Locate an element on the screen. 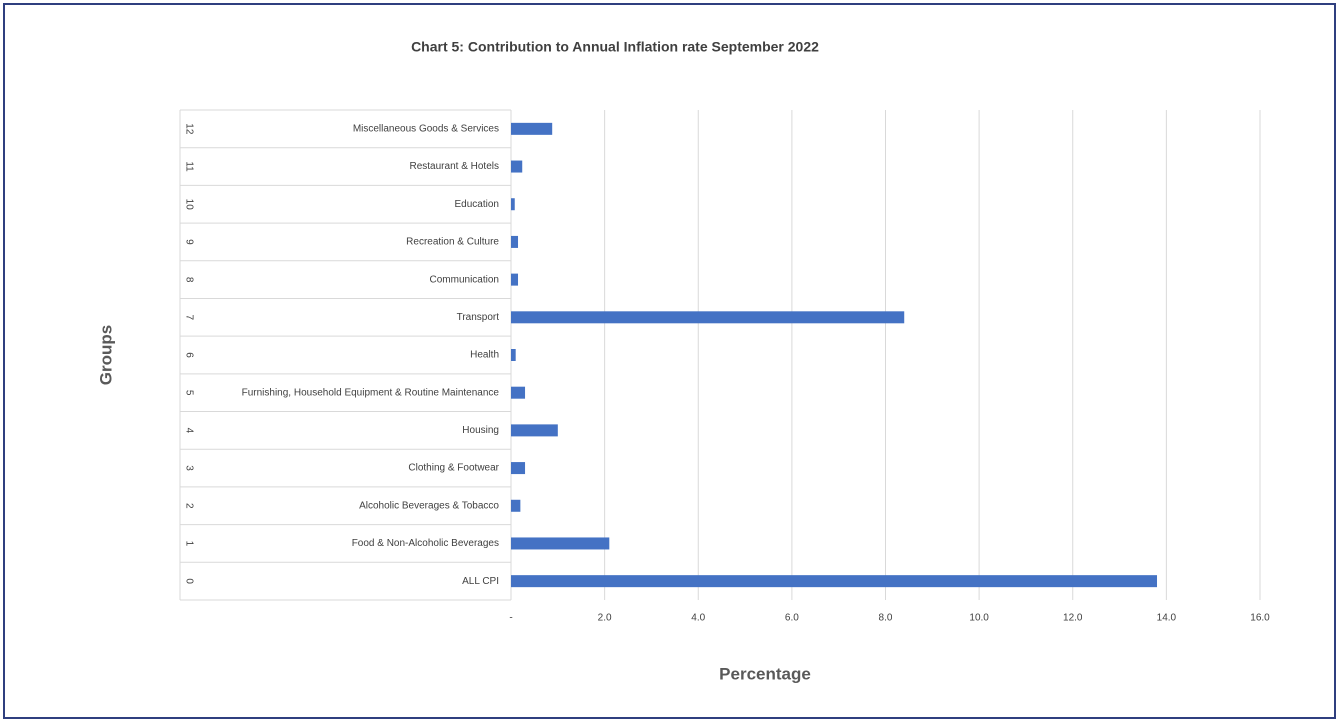 Image resolution: width=1340 pixels, height=722 pixels. y-tick-label: Housing is located at coordinates (480, 430).